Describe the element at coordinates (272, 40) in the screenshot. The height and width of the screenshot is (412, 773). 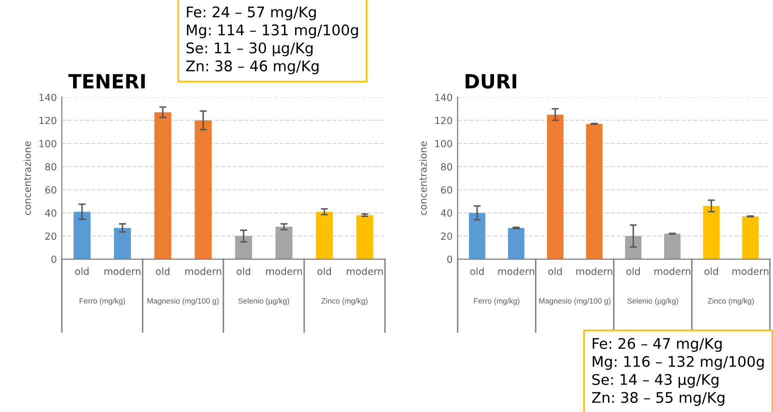
I see `text: Fe: 24 – 57 mg/Kg Mg: 114 – 131 mg/100g Se: 11 – 30 µg/Kg Zn: 38 – 46 mg/Kg` at that location.